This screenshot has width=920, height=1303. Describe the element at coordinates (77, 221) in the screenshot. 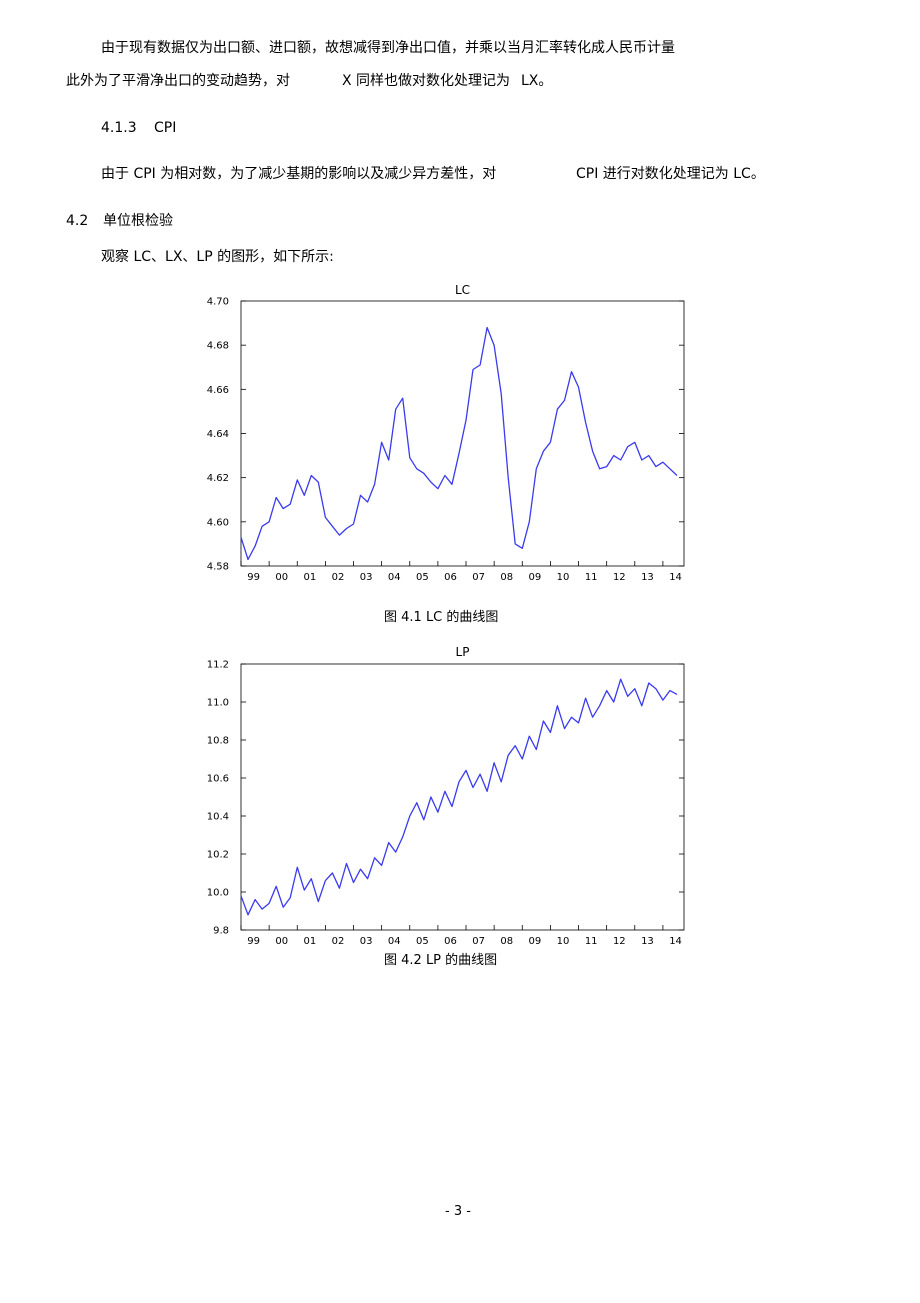

I see `section-number-4-2: 4.2` at that location.